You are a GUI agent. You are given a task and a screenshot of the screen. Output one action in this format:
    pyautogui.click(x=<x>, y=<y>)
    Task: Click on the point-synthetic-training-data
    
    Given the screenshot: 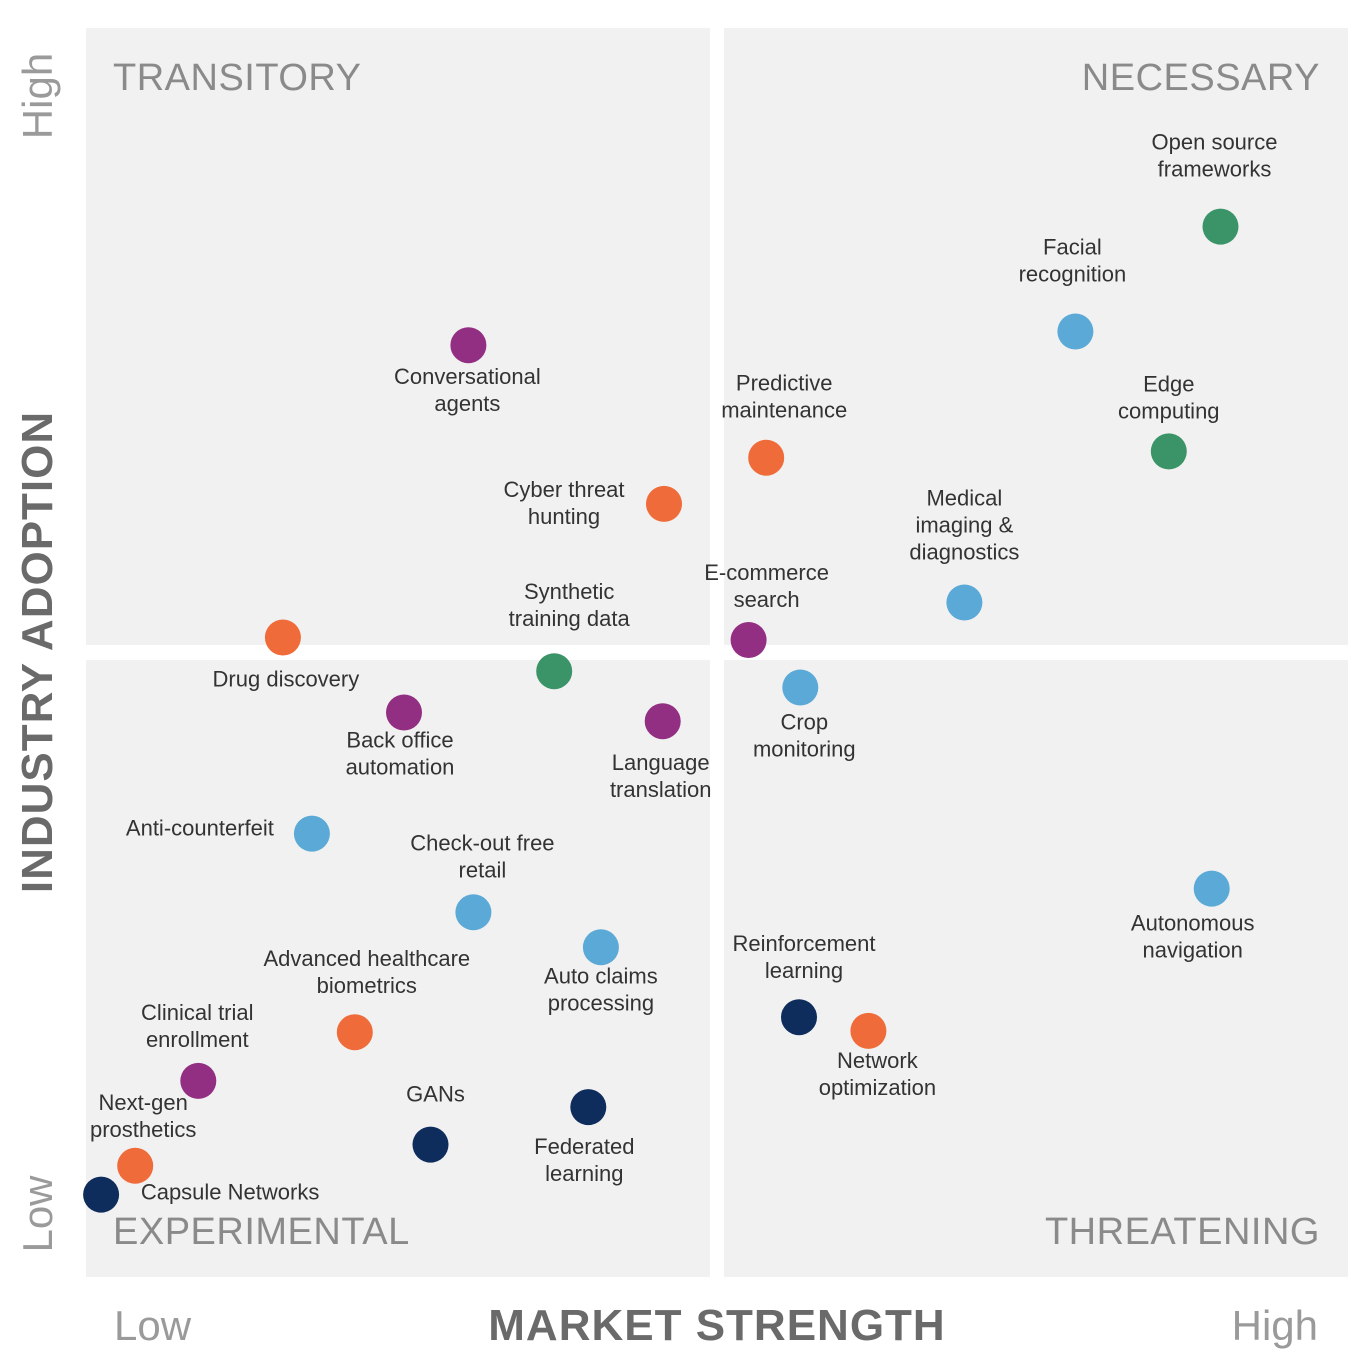 What is the action you would take?
    pyautogui.click(x=554, y=671)
    